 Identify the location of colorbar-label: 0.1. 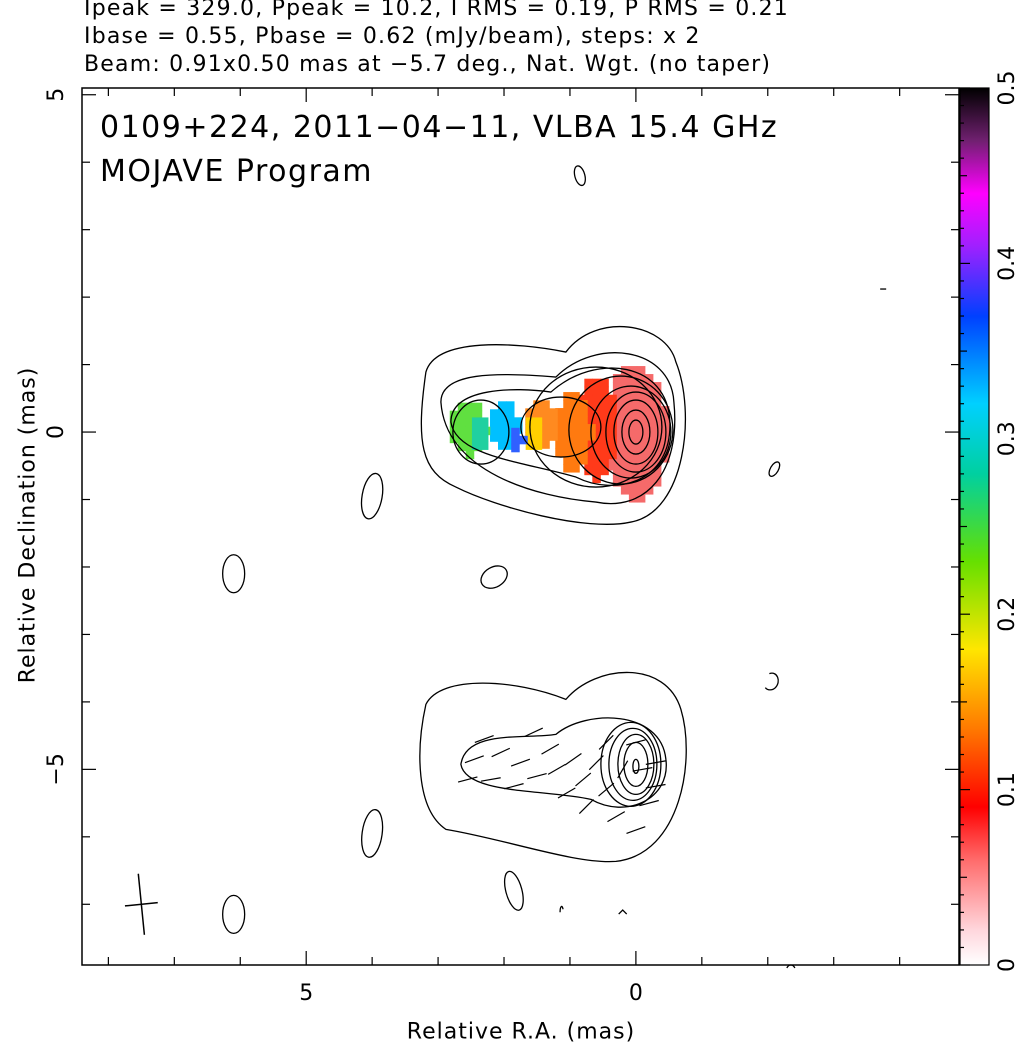
(1007, 789).